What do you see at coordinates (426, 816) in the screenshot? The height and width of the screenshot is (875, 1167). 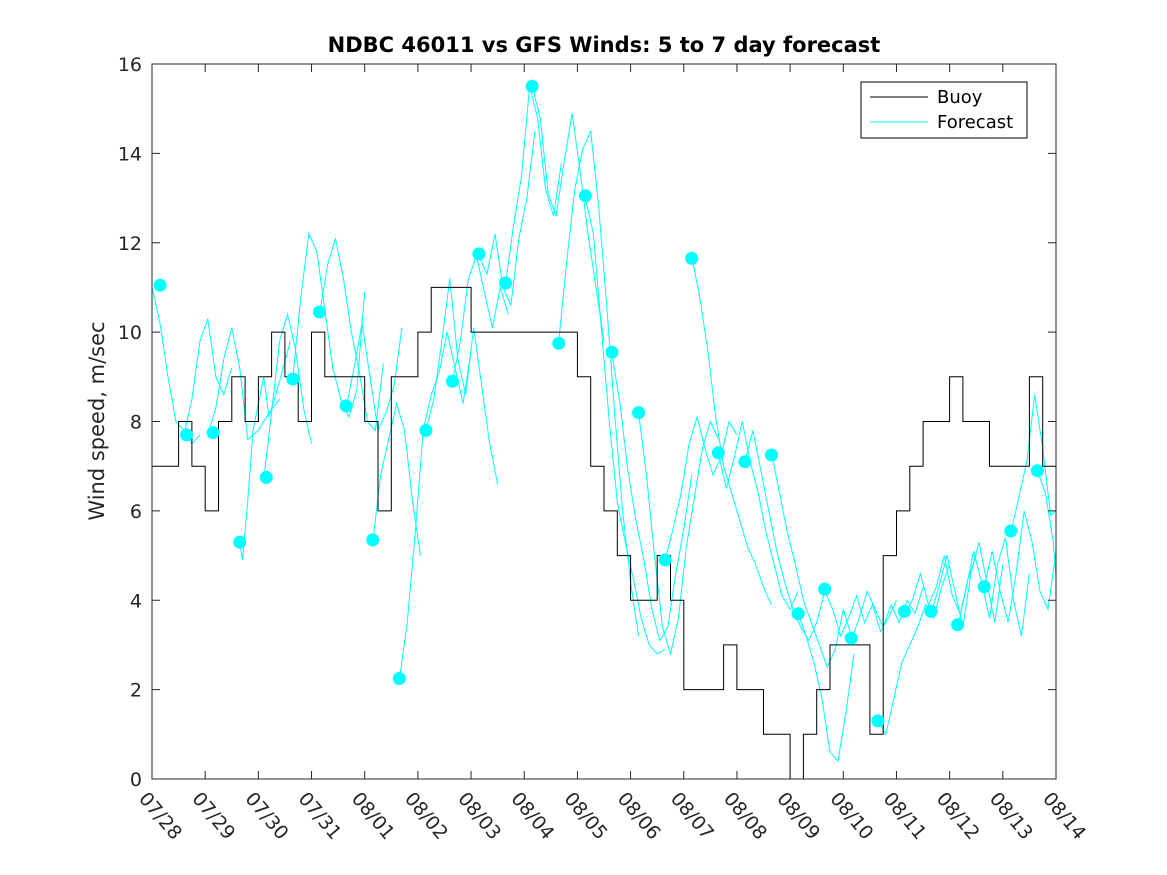 I see `x-tick-label-5: 08/02` at bounding box center [426, 816].